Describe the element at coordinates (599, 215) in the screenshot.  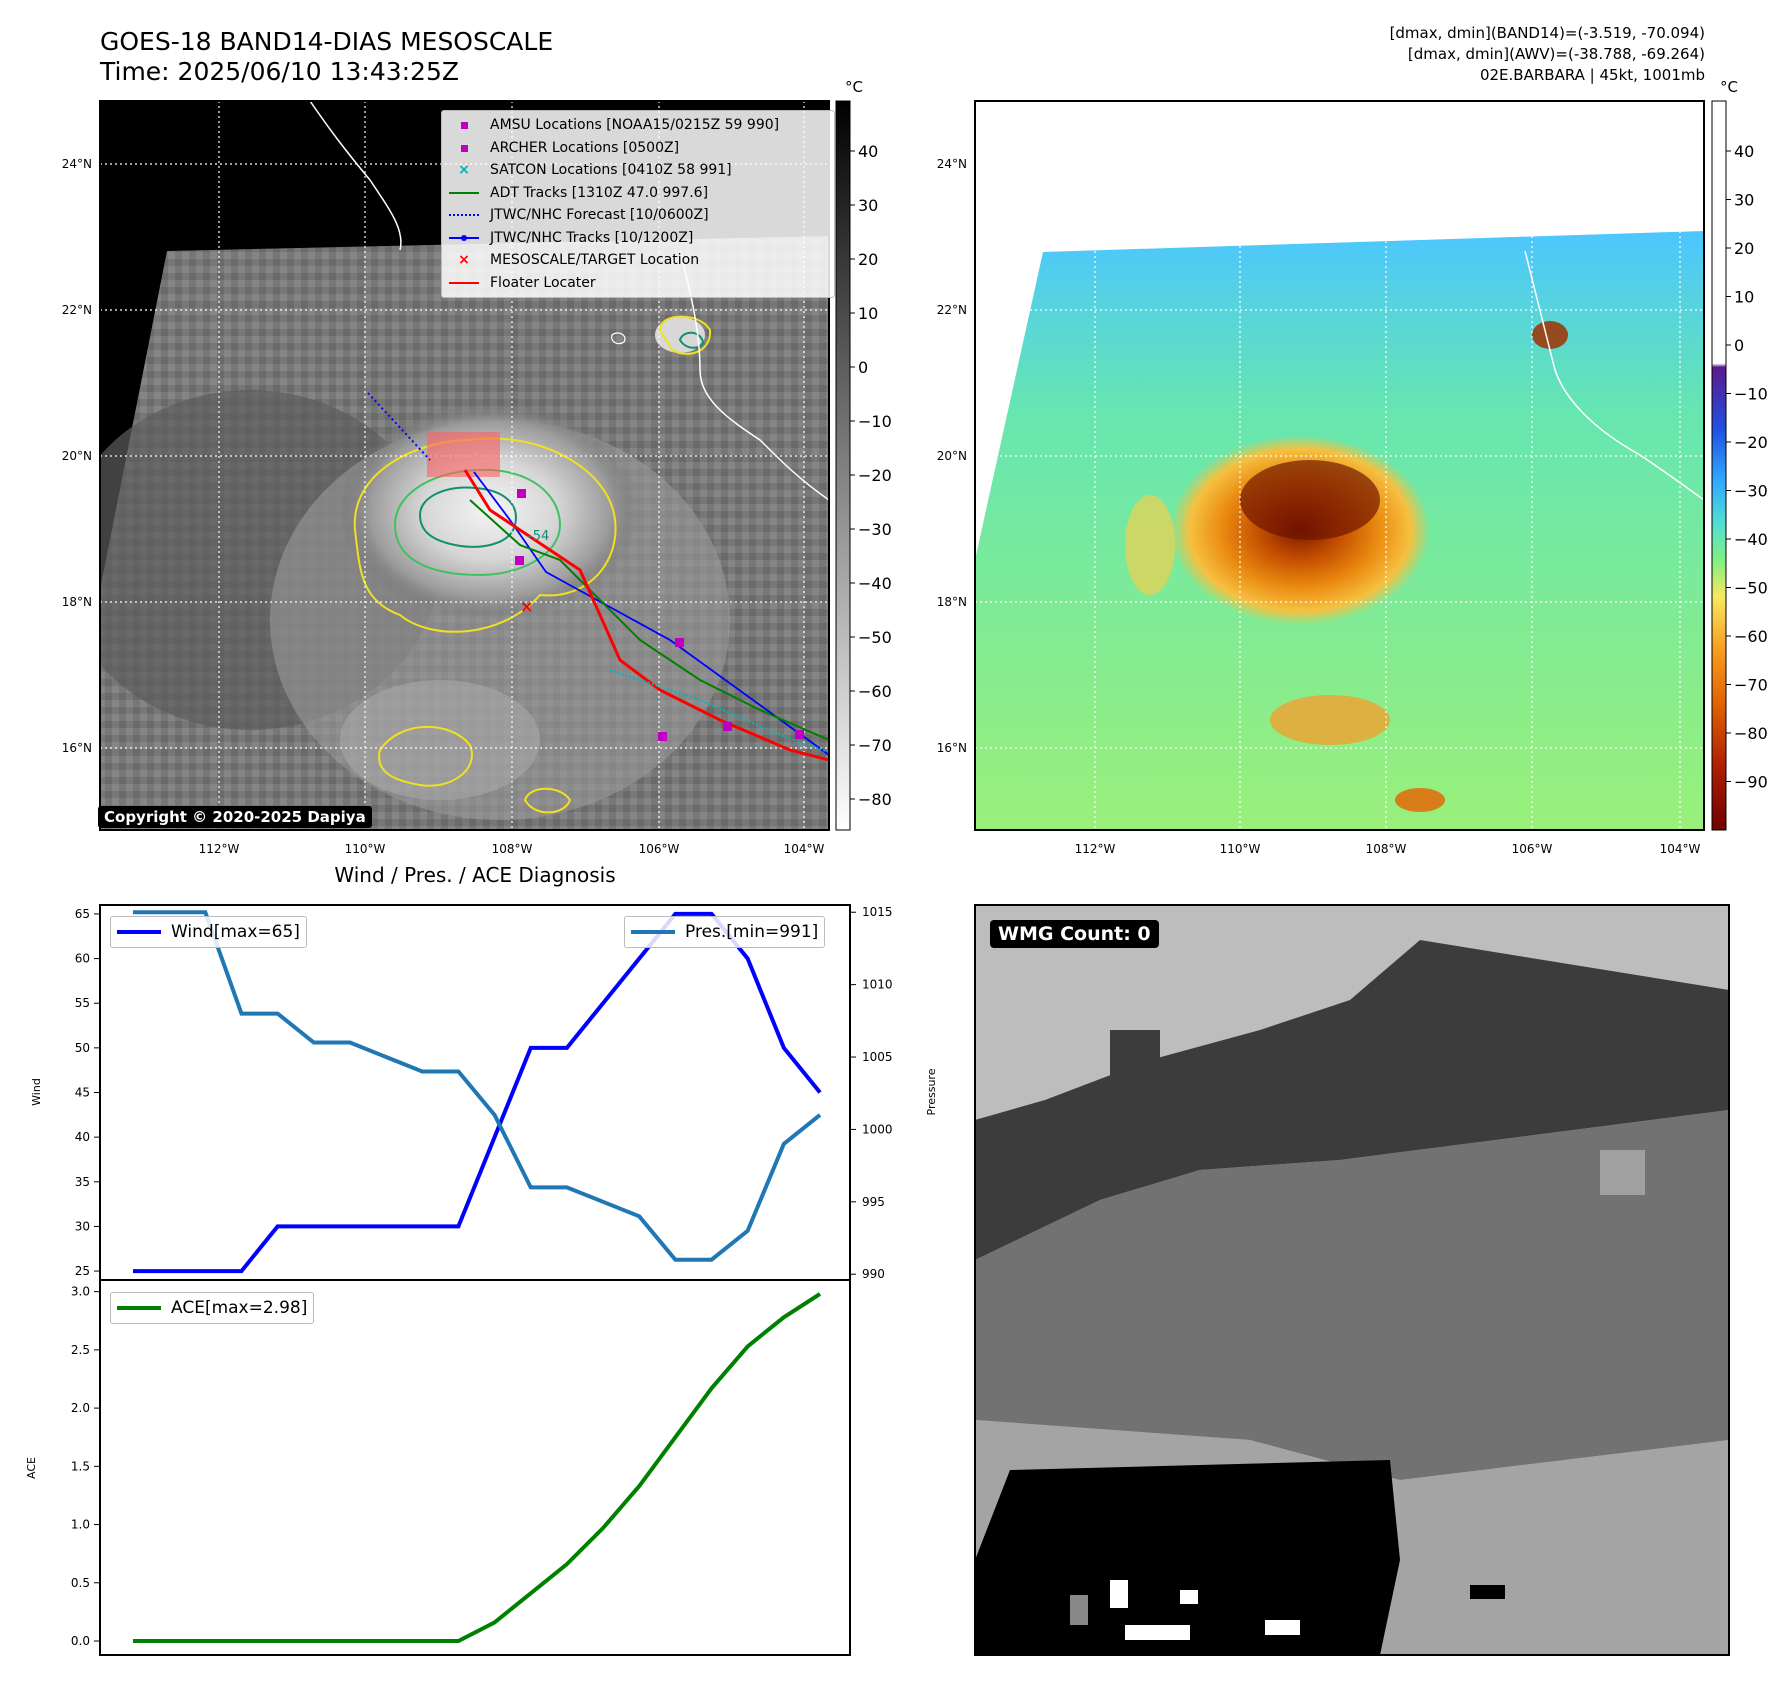
I see `map-legend-label: JTWC/NHC Forecast [10/0600Z]` at that location.